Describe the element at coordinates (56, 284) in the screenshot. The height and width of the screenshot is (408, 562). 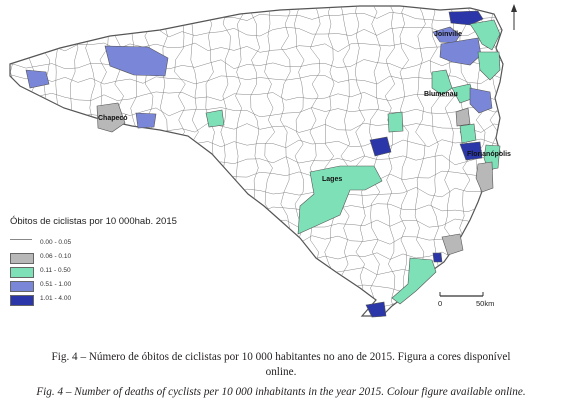
I see `legend-label: 0.51 - 1.00` at that location.